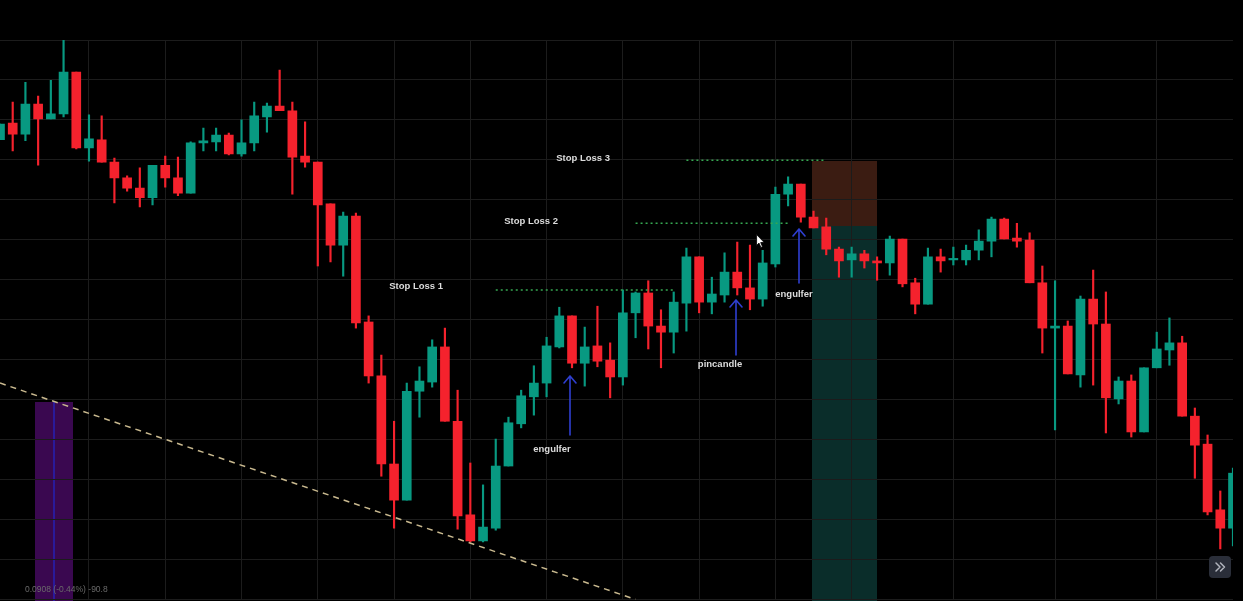 The width and height of the screenshot is (1243, 601). I want to click on annotation: Stop Loss 1, so click(416, 285).